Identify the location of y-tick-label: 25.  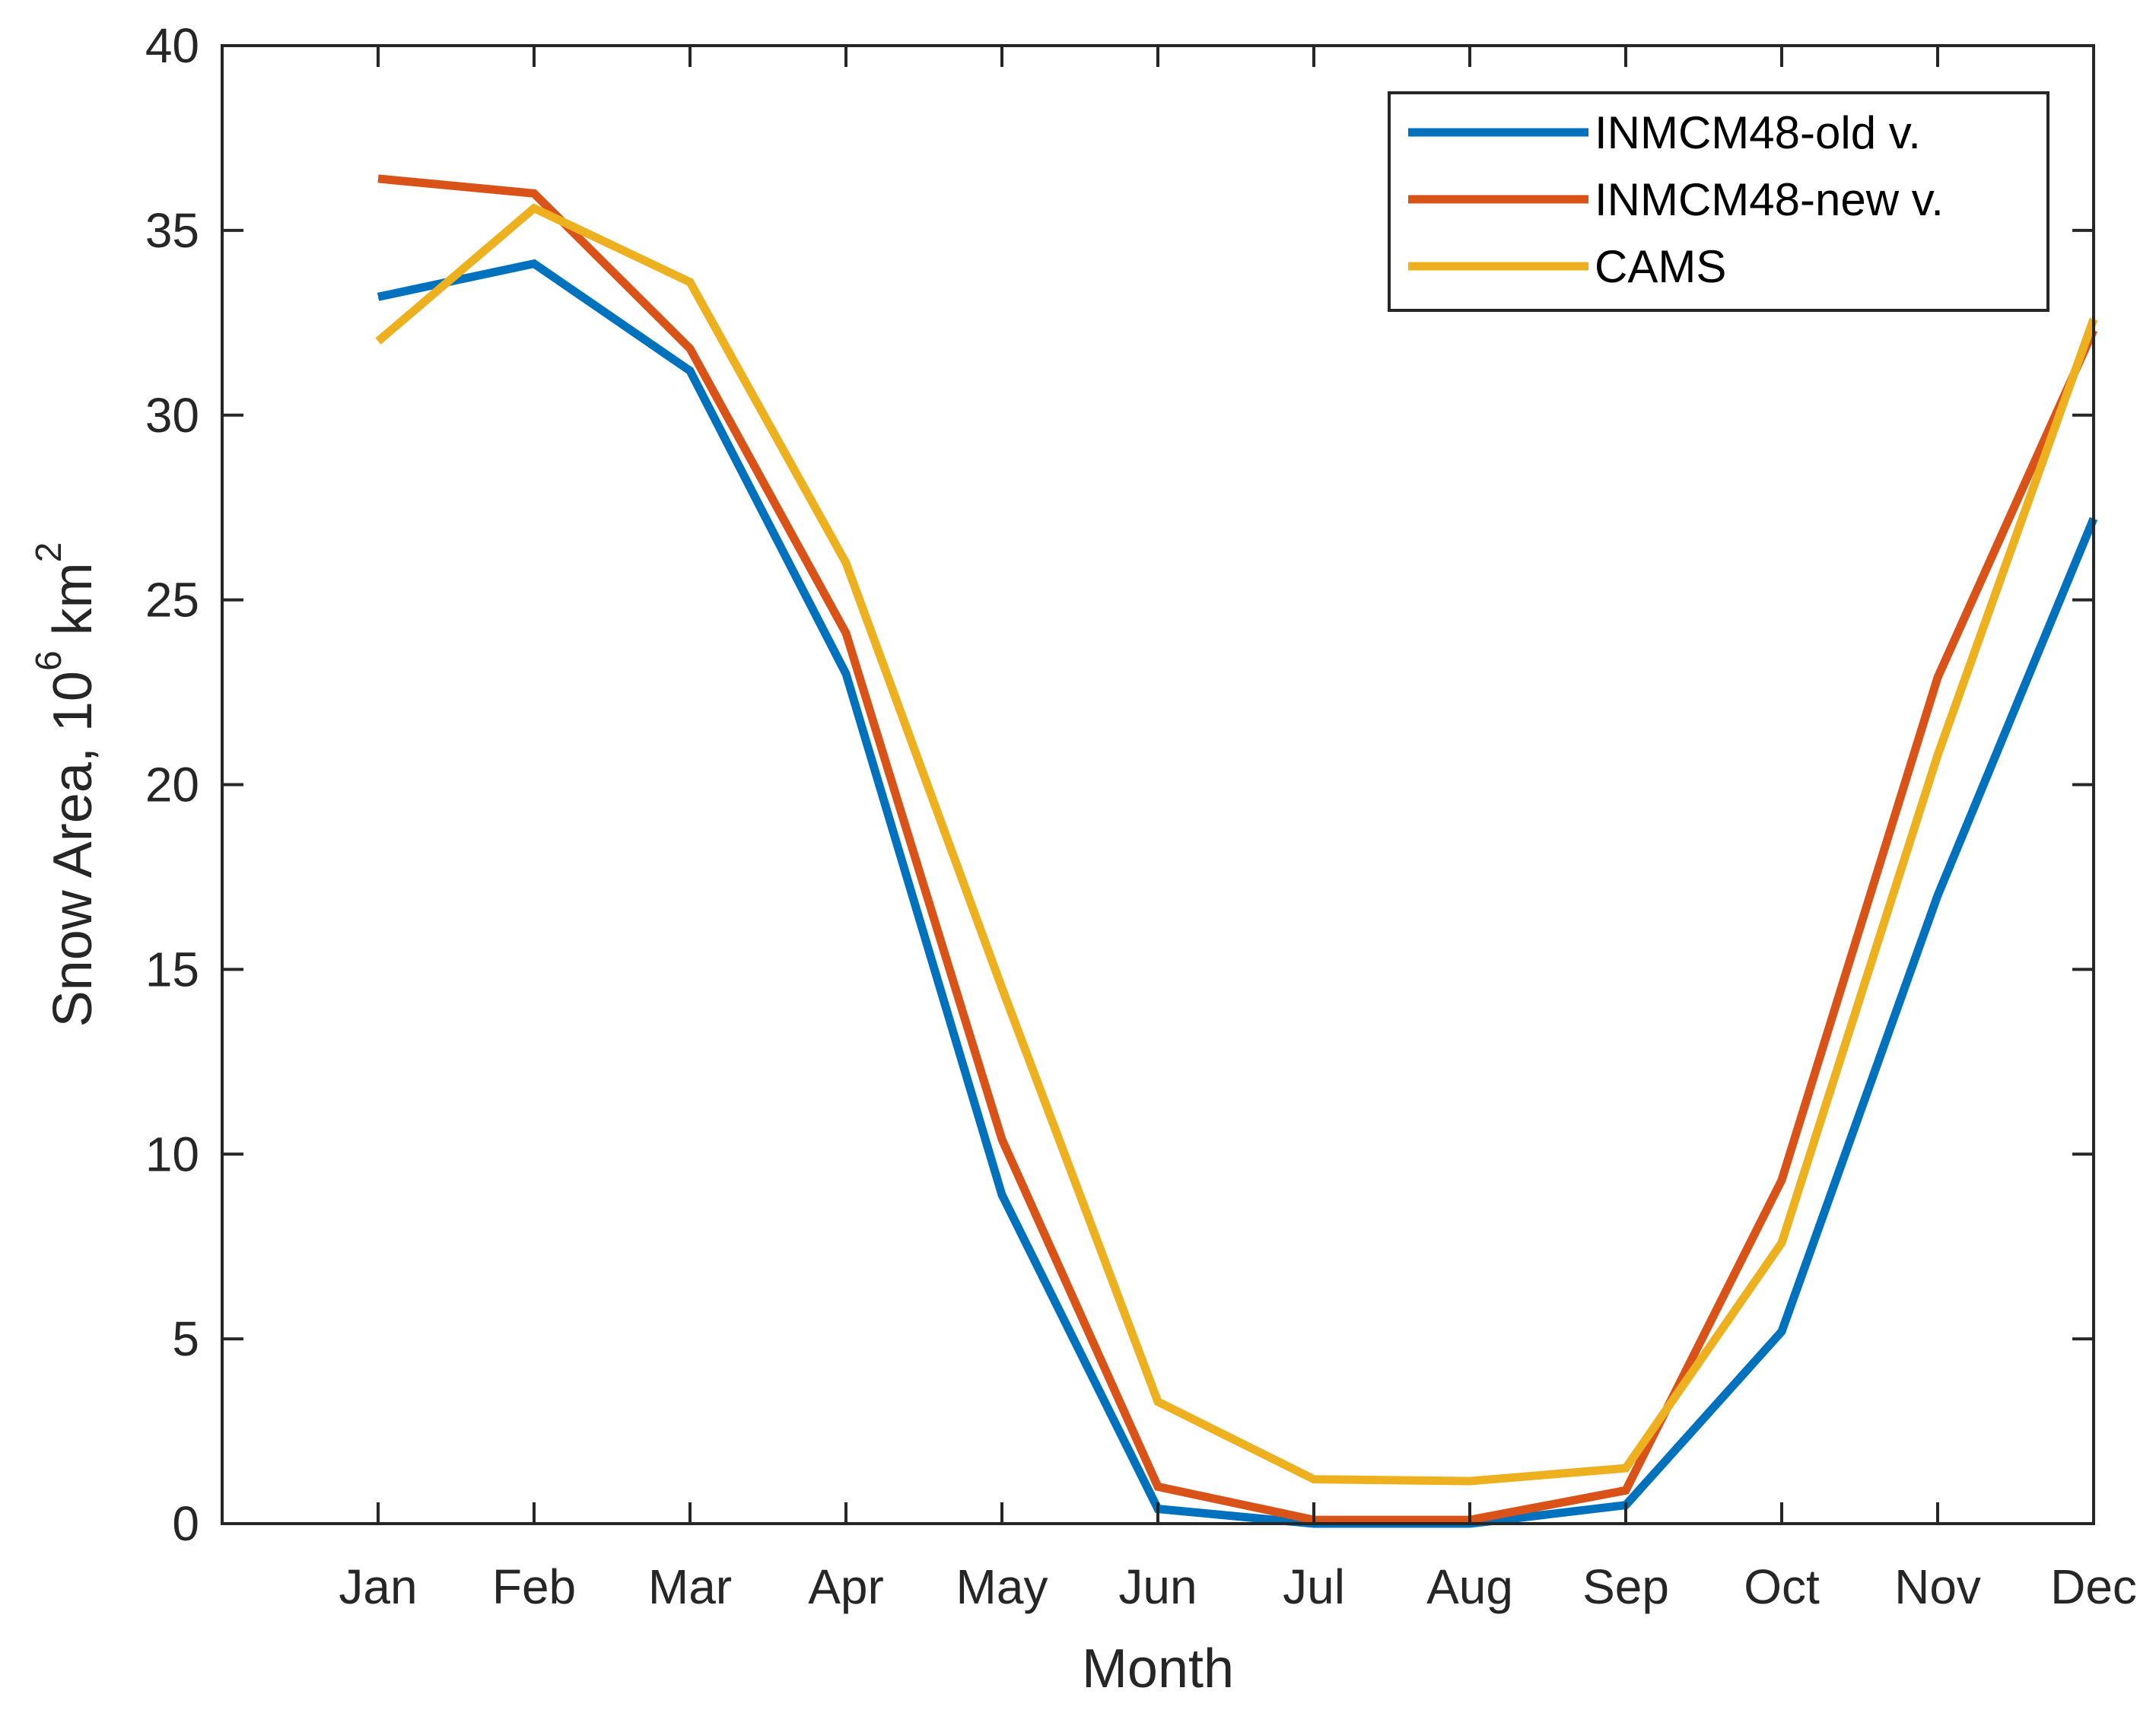
(172, 600).